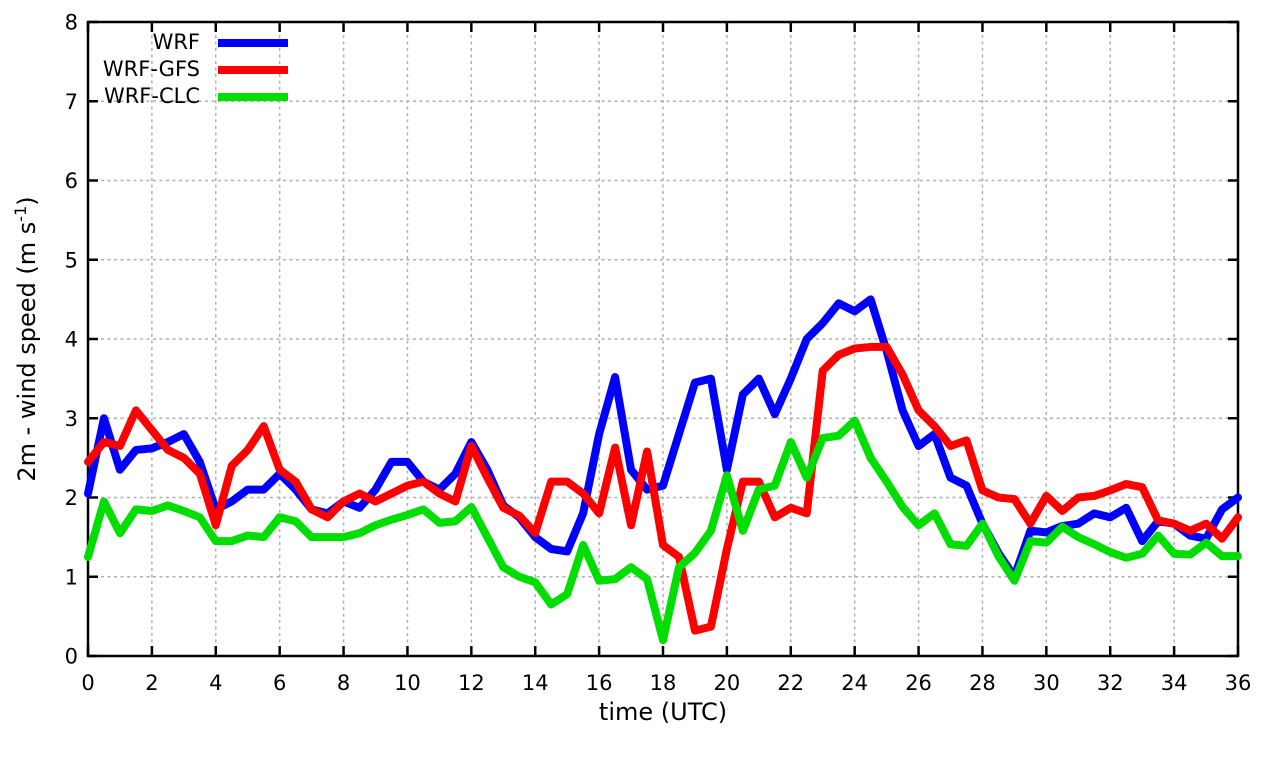 The image size is (1280, 760). Describe the element at coordinates (176, 42) in the screenshot. I see `legend-label-wrf: WRF` at that location.